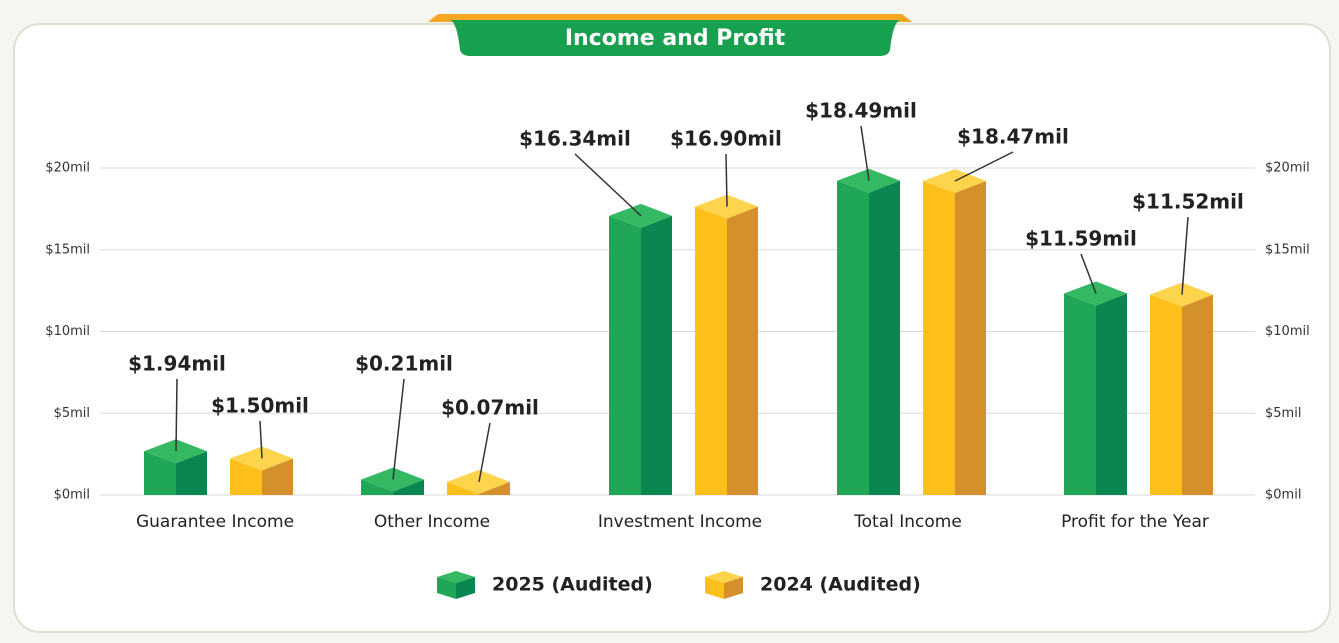  Describe the element at coordinates (680, 522) in the screenshot. I see `x-tick-label: Investment Income` at that location.